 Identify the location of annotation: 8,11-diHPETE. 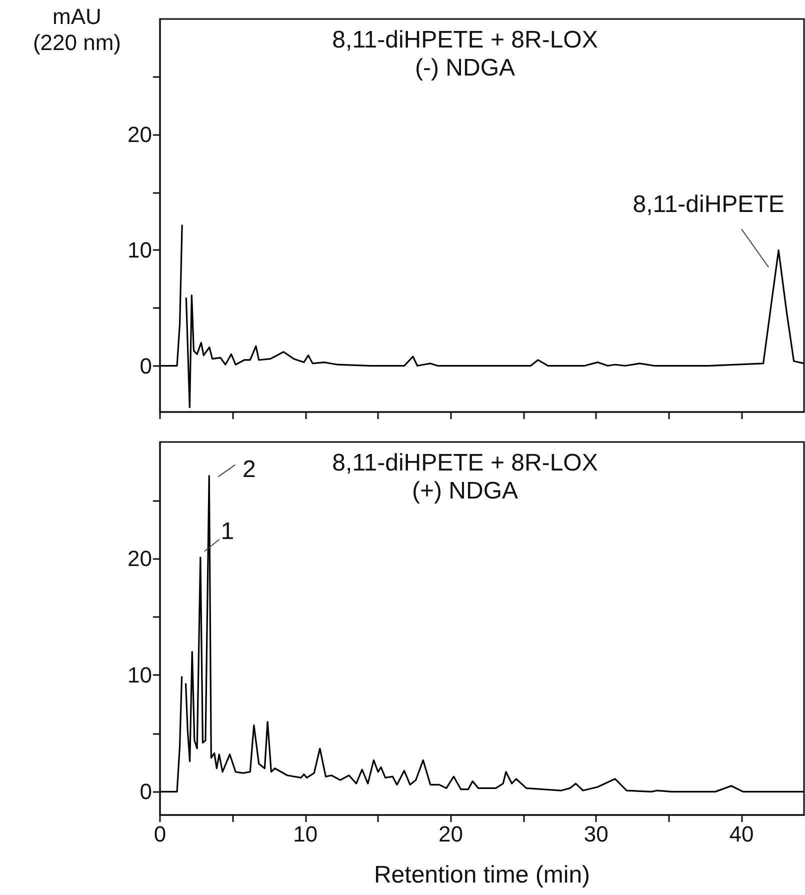
(708, 205).